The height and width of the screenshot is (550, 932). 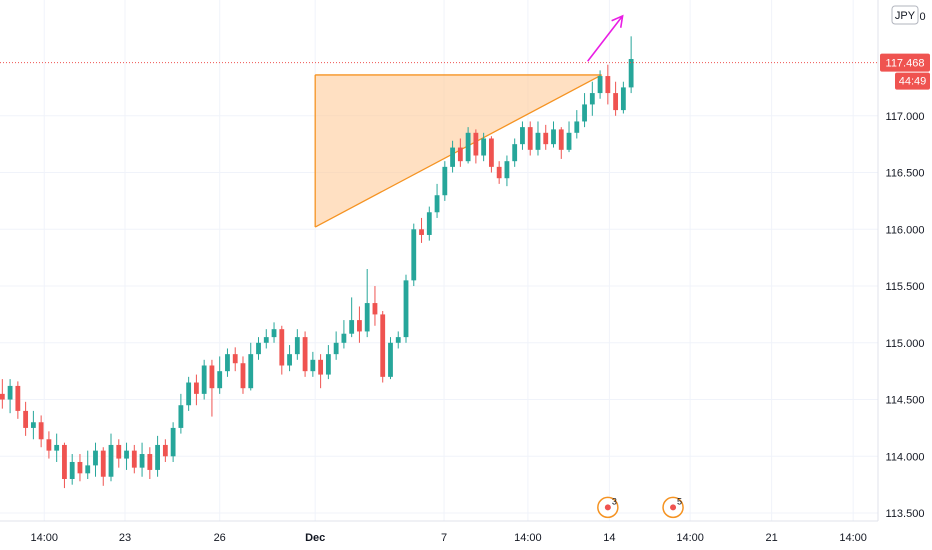 I want to click on time-axis: 14:00 23 26 Dec 7 14:00 14 14:00 21 14:00, so click(x=439, y=532).